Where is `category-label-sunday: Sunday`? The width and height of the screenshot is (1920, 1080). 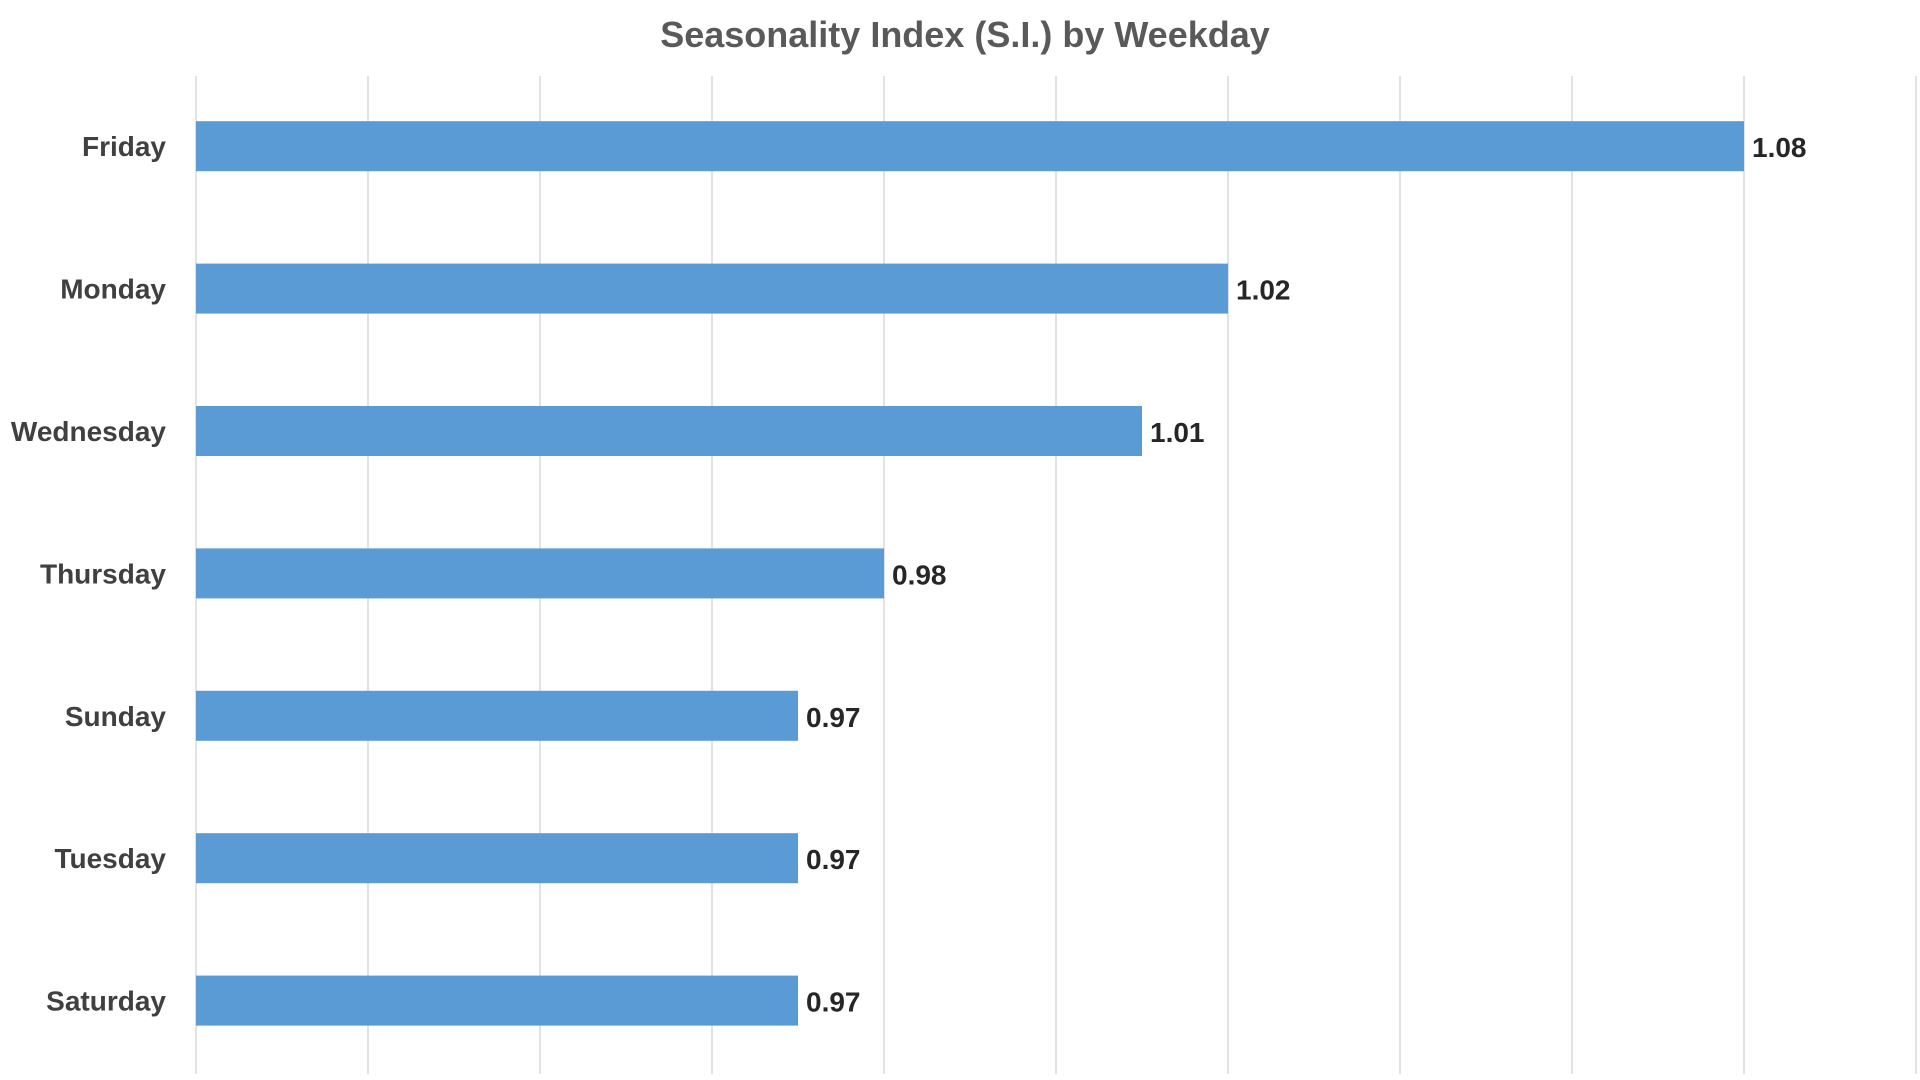 category-label-sunday: Sunday is located at coordinates (116, 716).